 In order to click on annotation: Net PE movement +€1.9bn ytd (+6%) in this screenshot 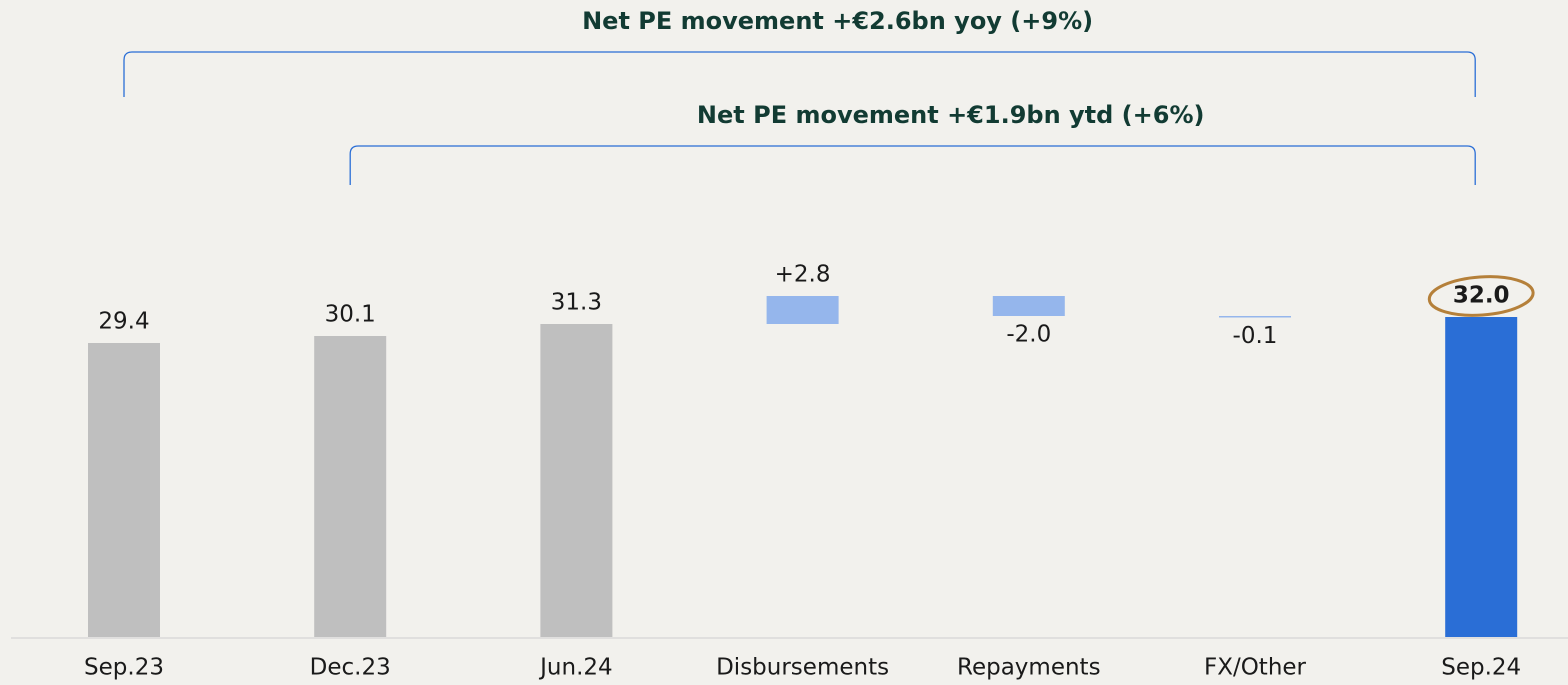, I will do `click(951, 115)`.